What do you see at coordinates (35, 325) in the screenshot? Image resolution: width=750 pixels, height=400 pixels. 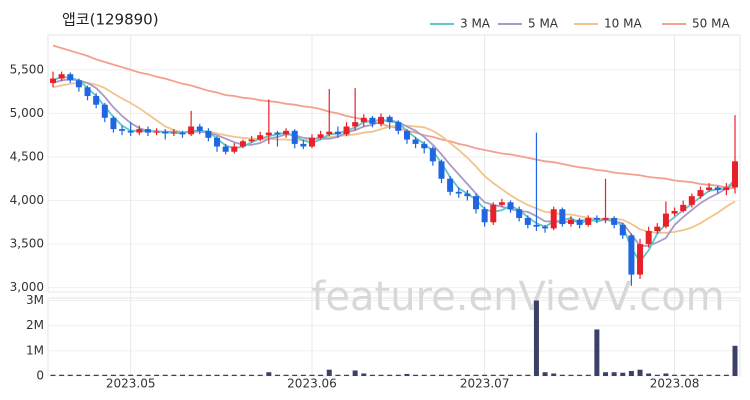 I see `volume-tick-label: 2M` at bounding box center [35, 325].